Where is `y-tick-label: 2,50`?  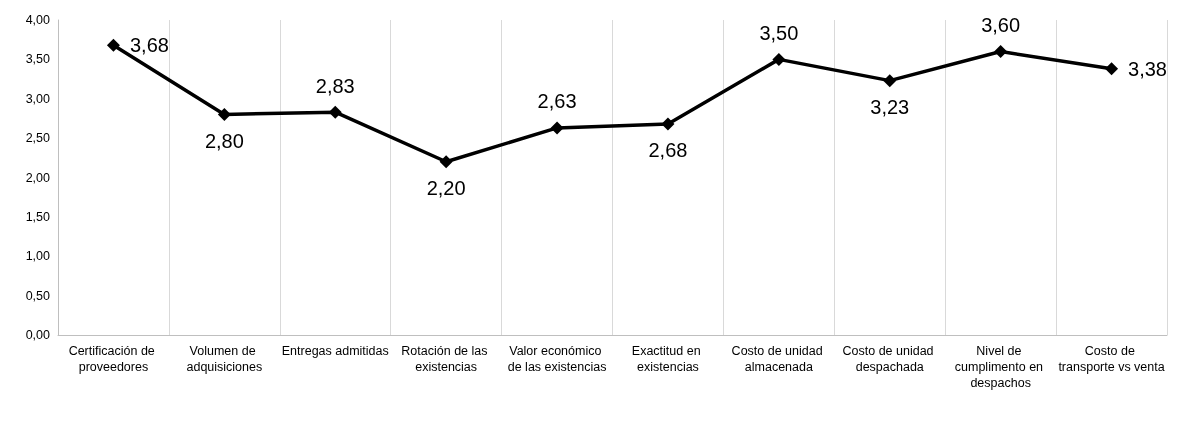
y-tick-label: 2,50 is located at coordinates (38, 138).